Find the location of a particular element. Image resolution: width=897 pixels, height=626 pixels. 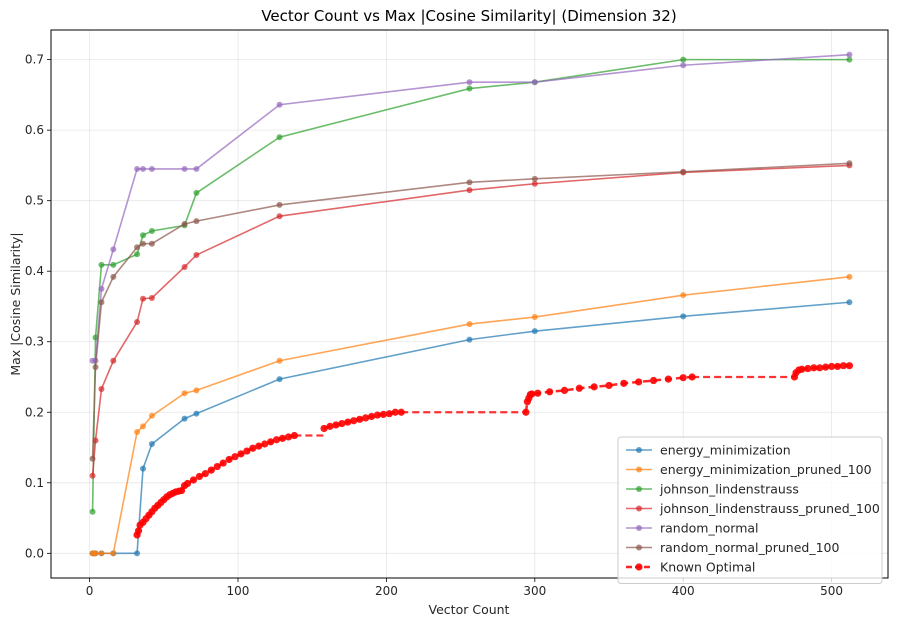

legend-item-johnson-lindenstrauss: johnson_lindenstrauss is located at coordinates (712, 489).